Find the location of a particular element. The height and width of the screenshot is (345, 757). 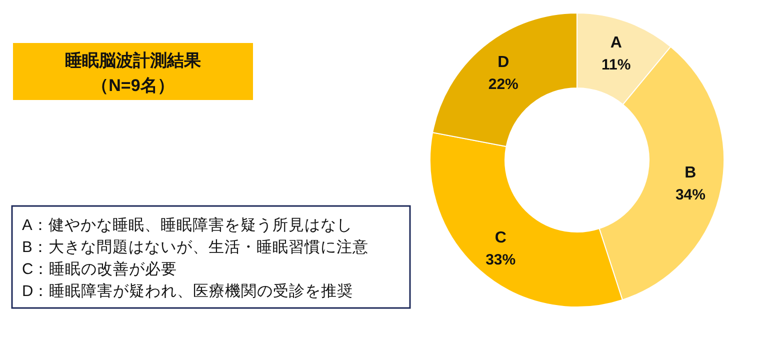

slice-label: D is located at coordinates (504, 63).